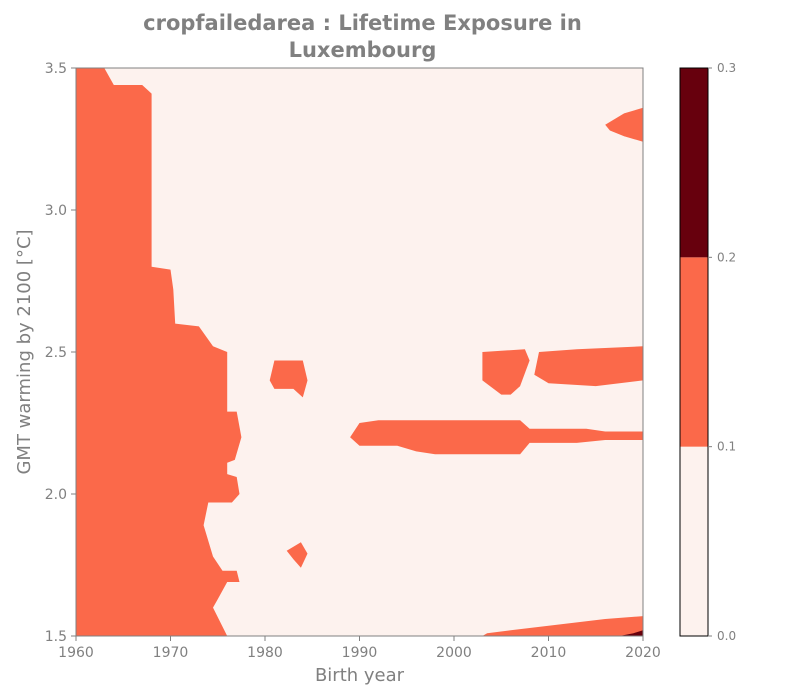 This screenshot has height=700, width=800. What do you see at coordinates (726, 636) in the screenshot?
I see `colorbar-tick-label: 0.0` at bounding box center [726, 636].